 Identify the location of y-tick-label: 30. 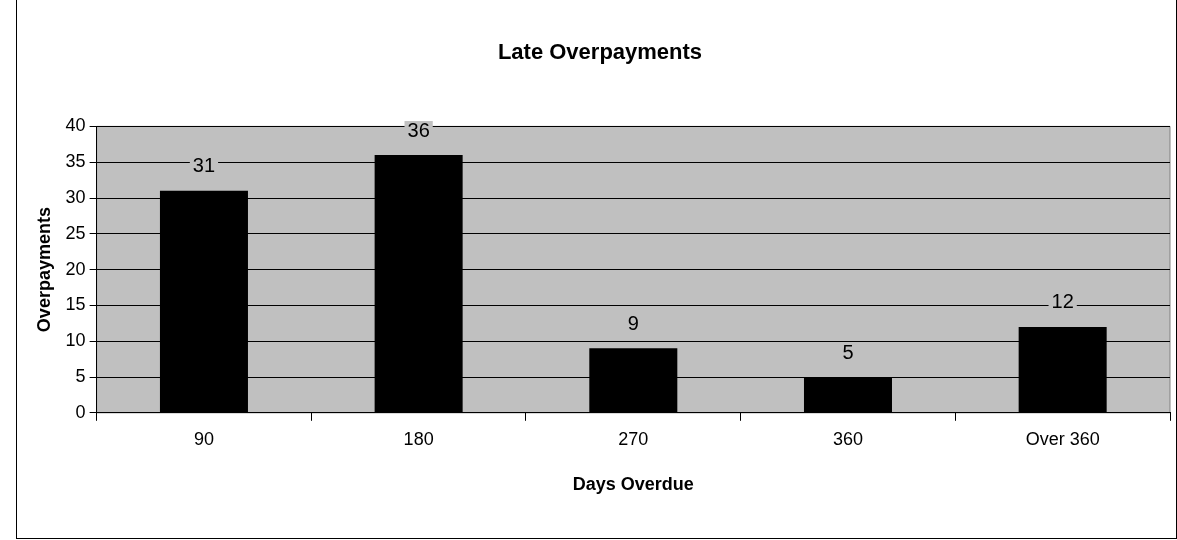
(75, 196).